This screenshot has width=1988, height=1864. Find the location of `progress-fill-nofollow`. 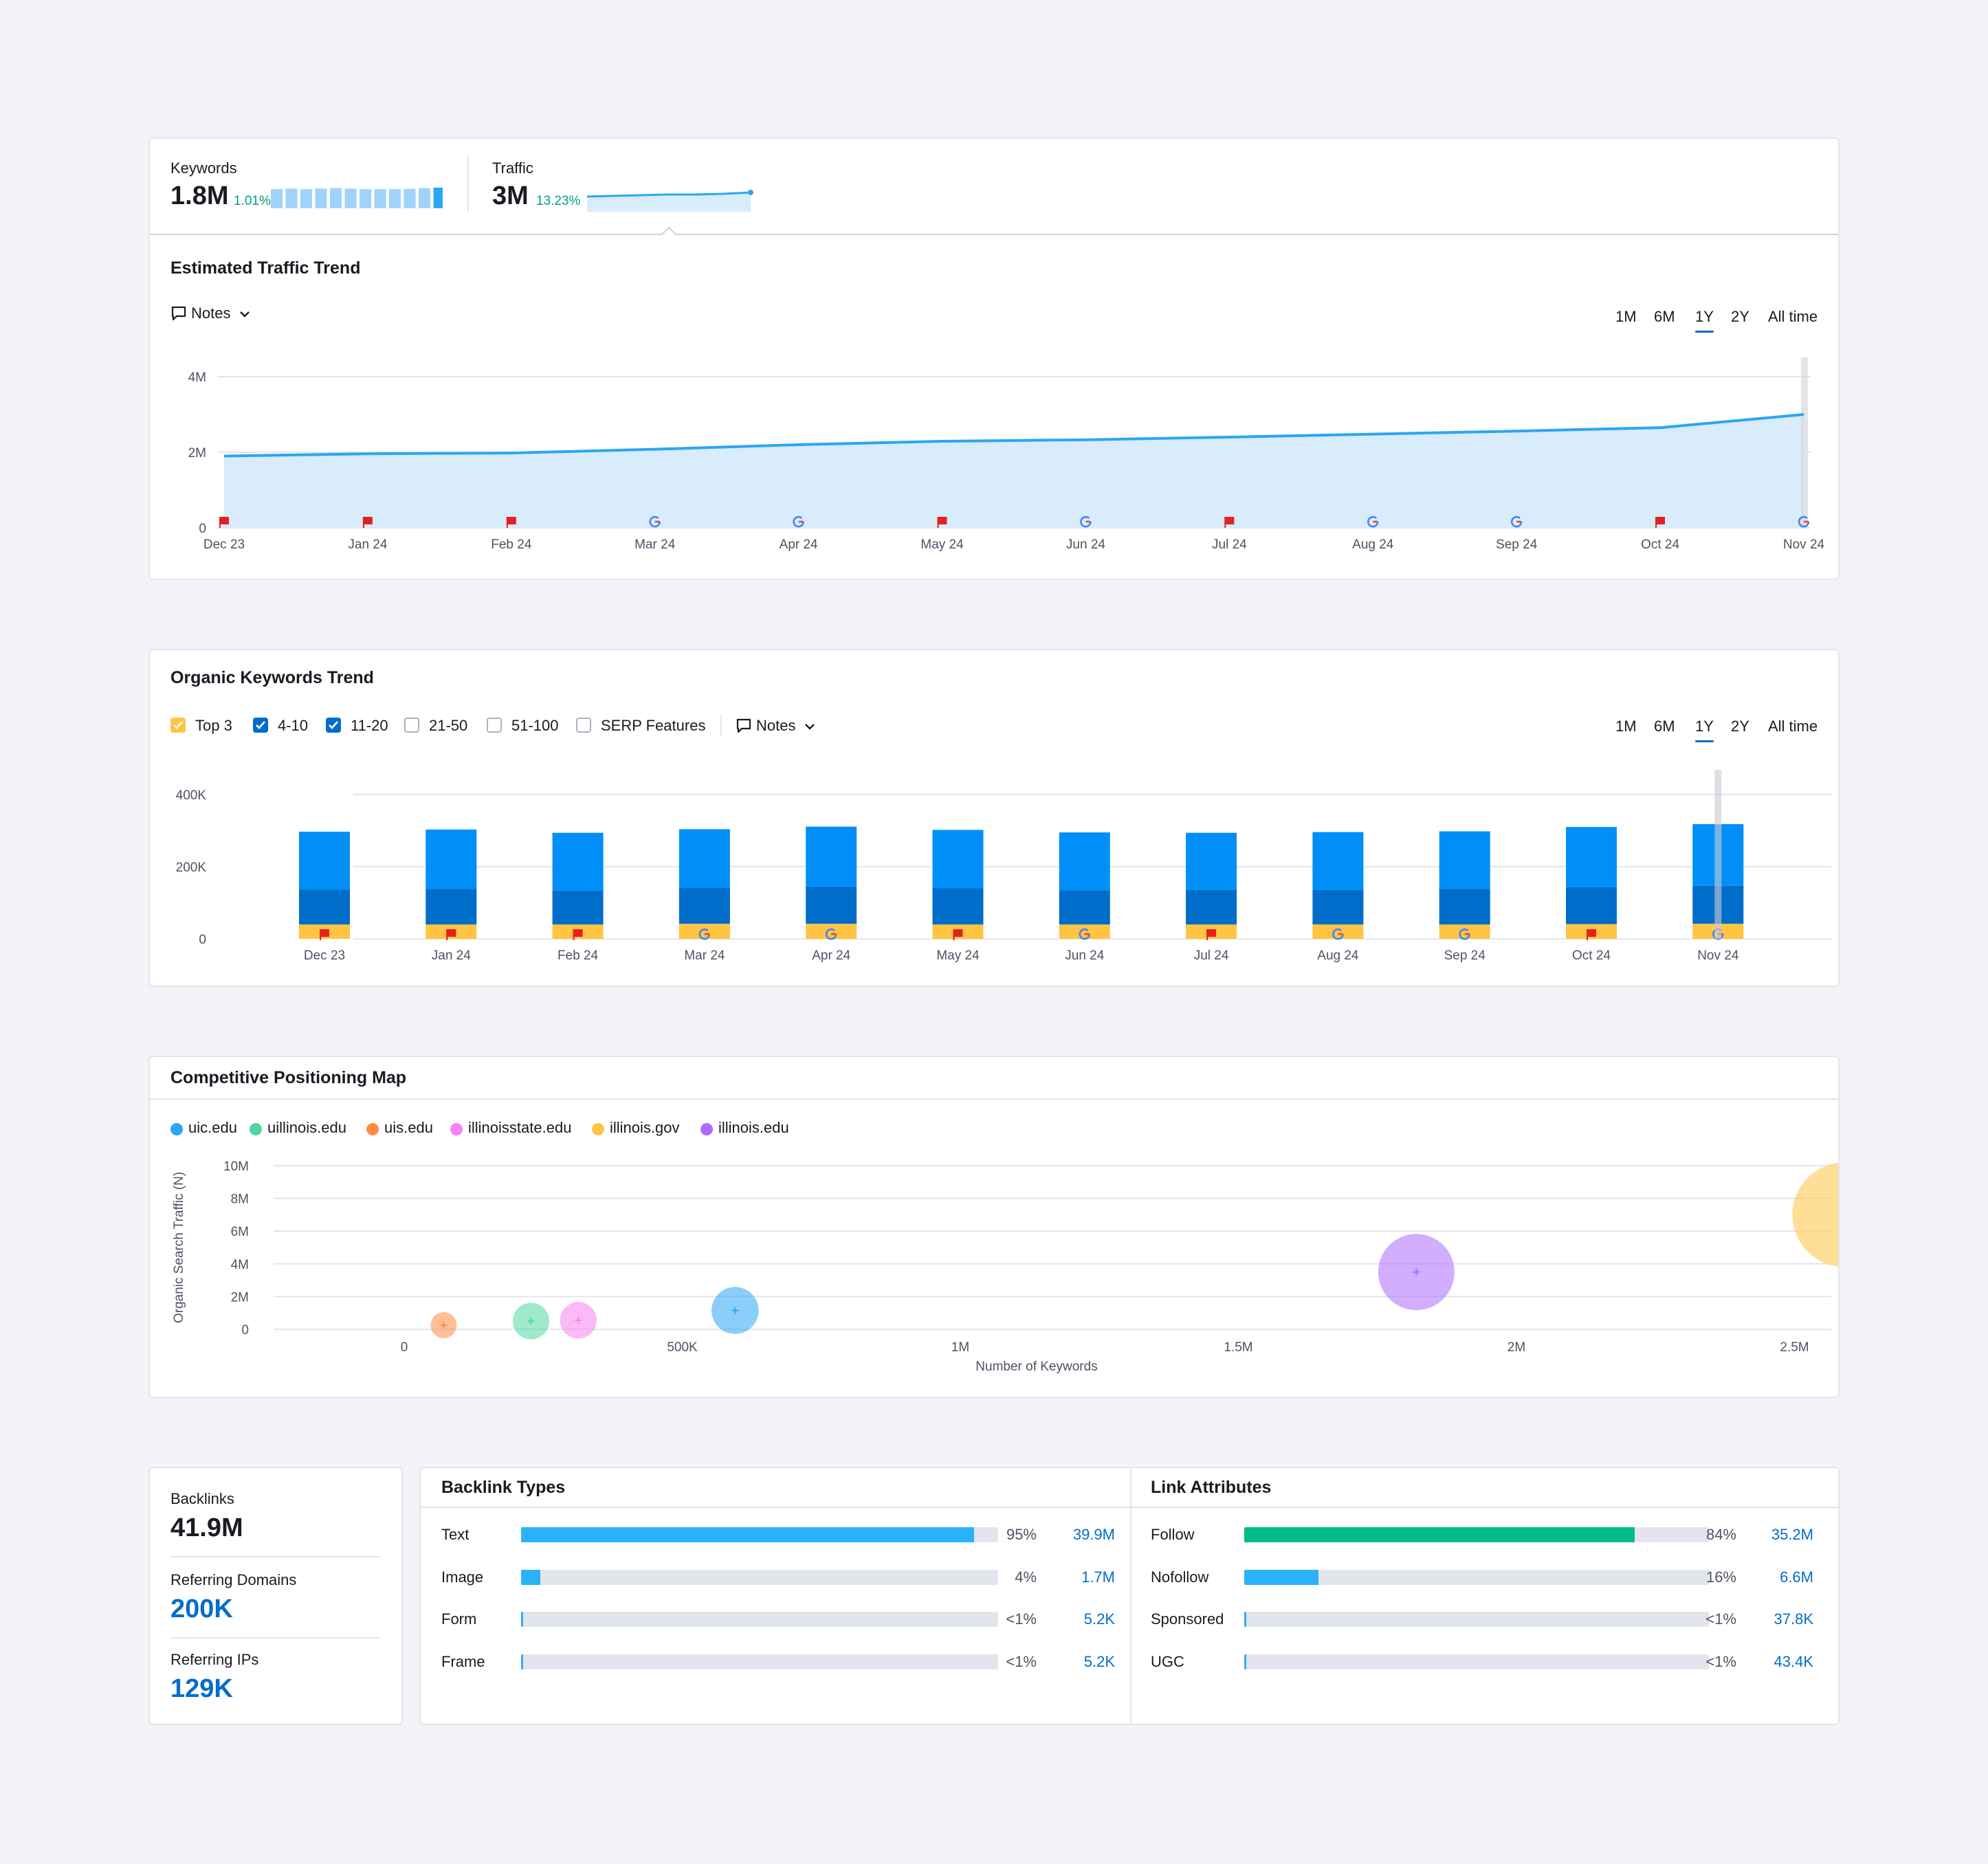

progress-fill-nofollow is located at coordinates (1281, 1577).